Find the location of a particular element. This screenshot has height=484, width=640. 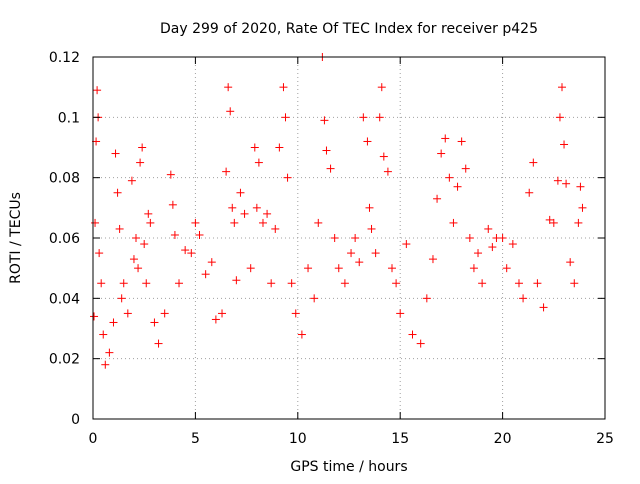

y-axis-label: ROTI / TECUs is located at coordinates (16, 238).